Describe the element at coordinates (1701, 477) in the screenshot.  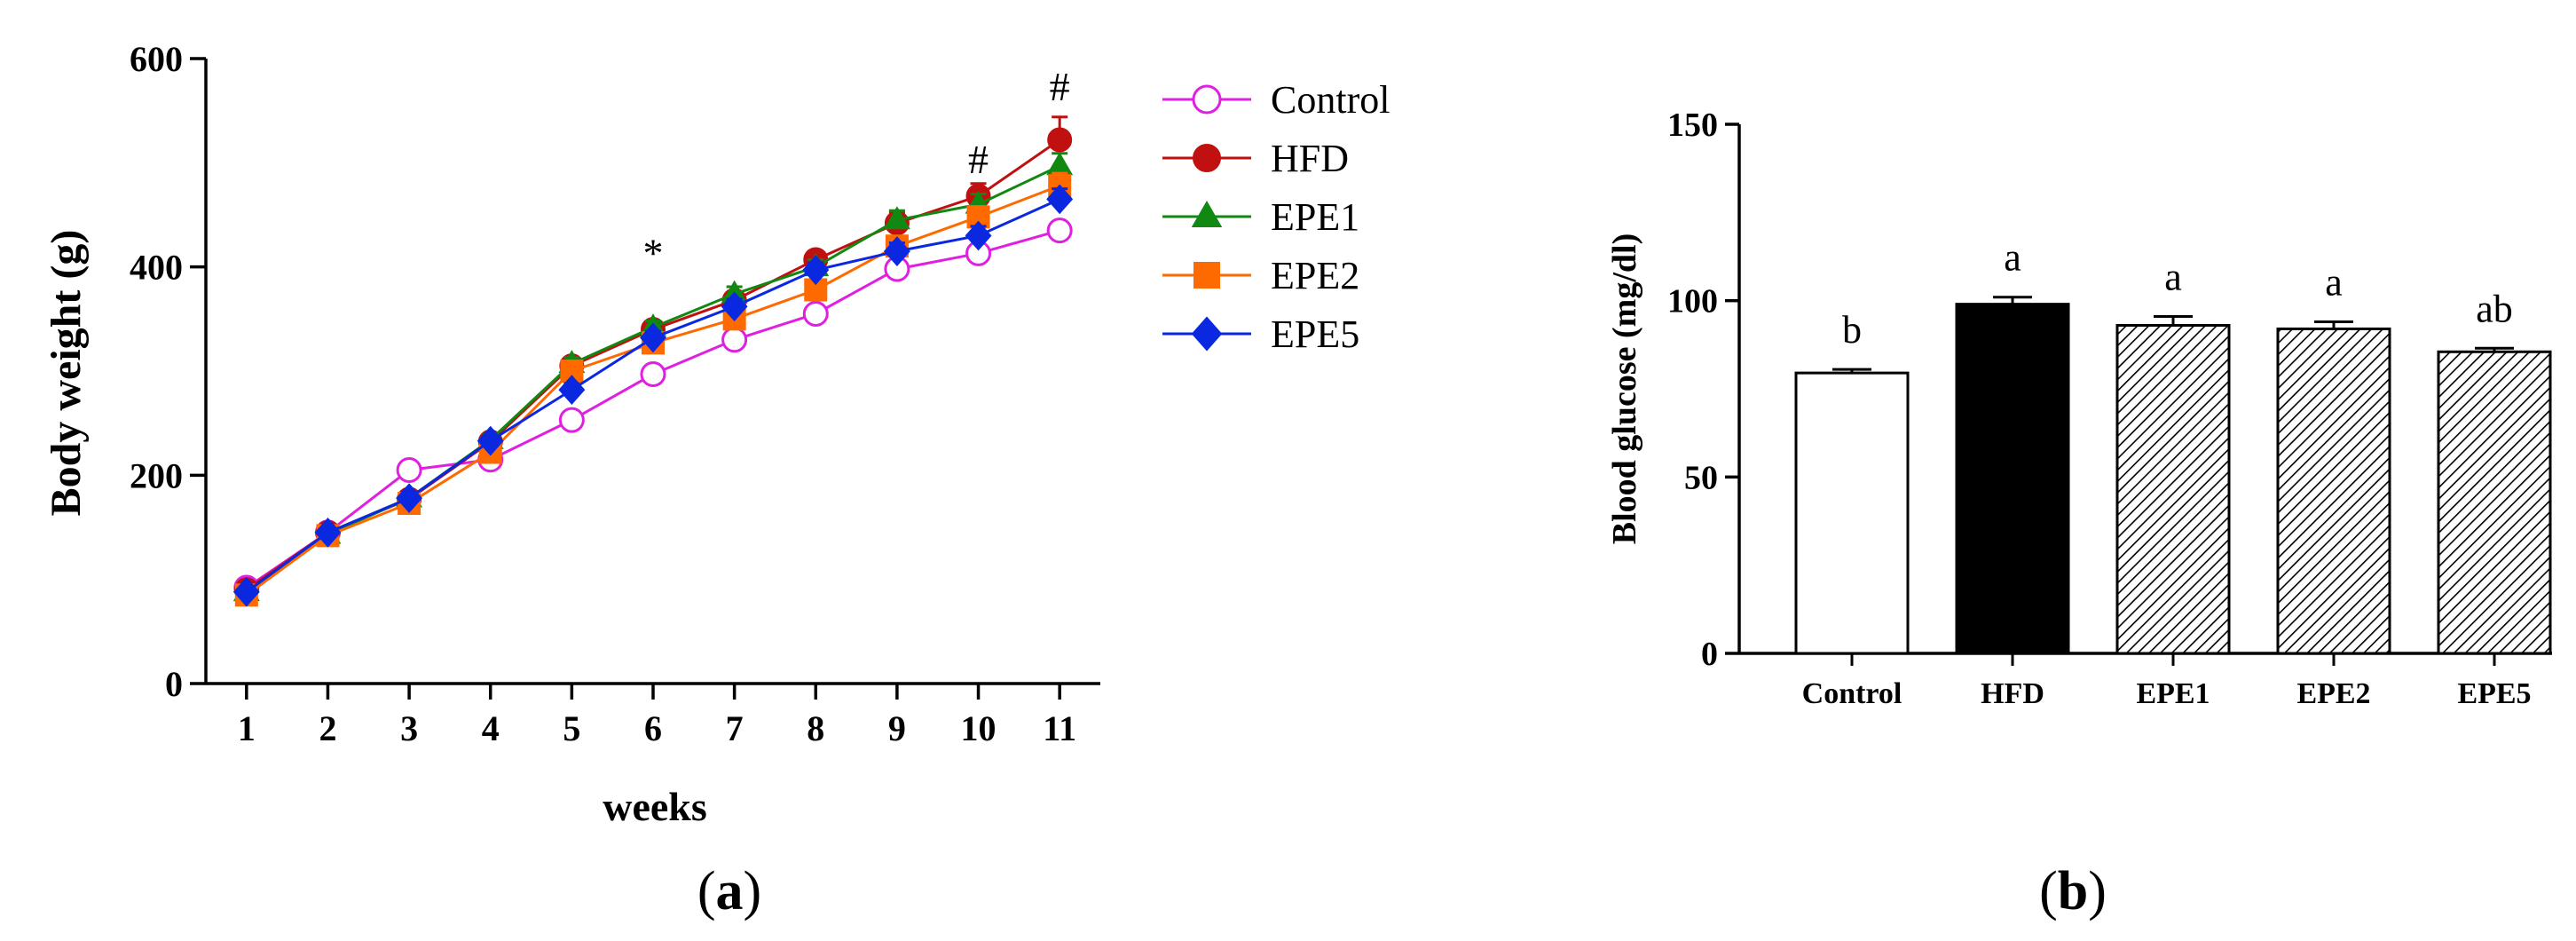
I see `y-tick-label: 50` at that location.